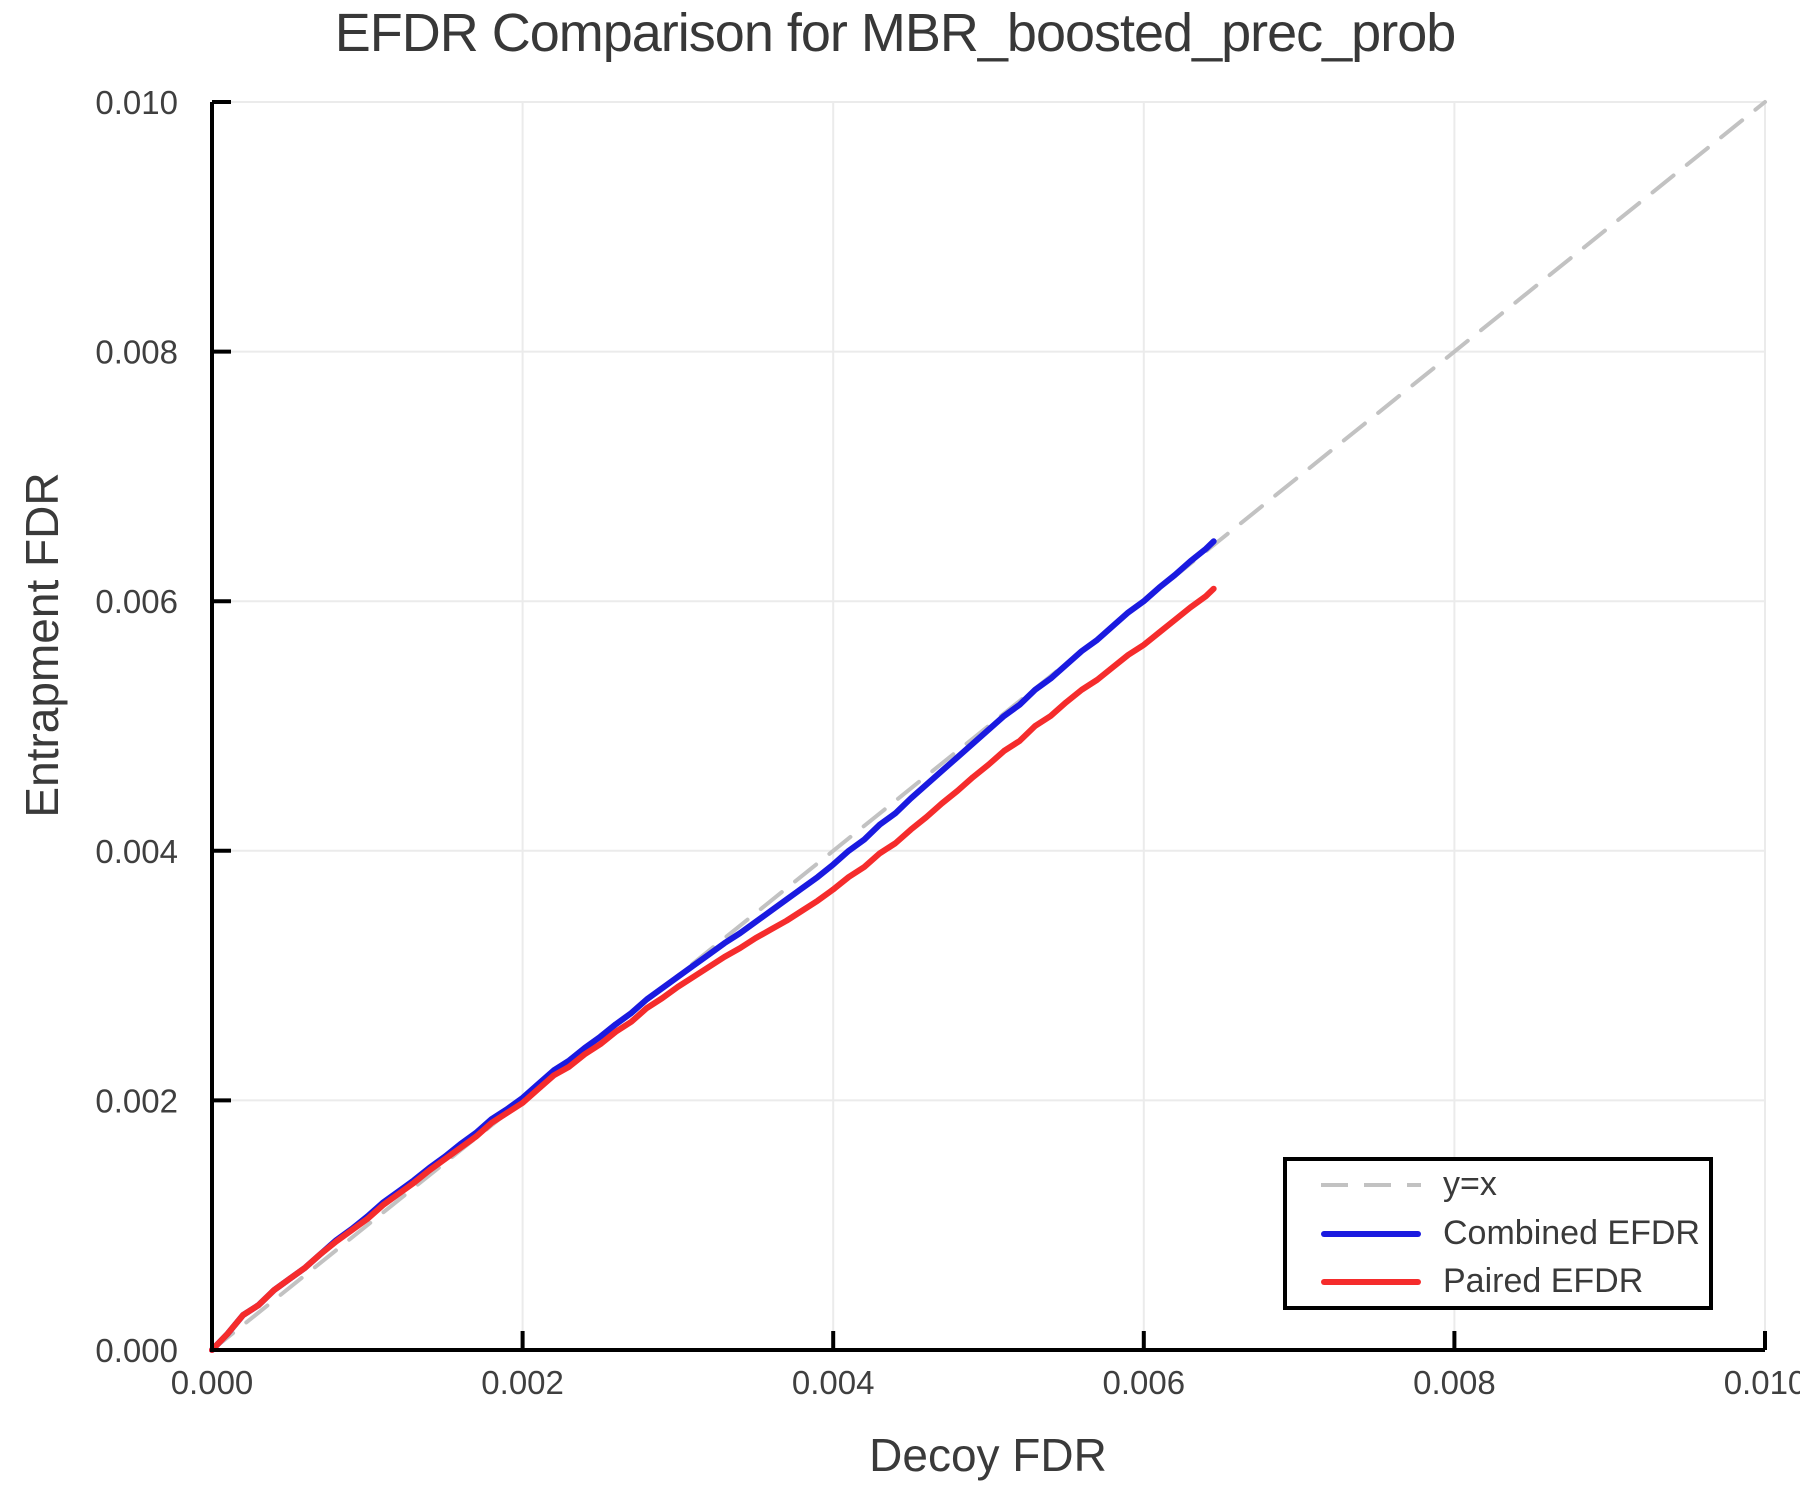 The image size is (1800, 1500). What do you see at coordinates (522, 1382) in the screenshot?
I see `x-tick-label: 0.002` at bounding box center [522, 1382].